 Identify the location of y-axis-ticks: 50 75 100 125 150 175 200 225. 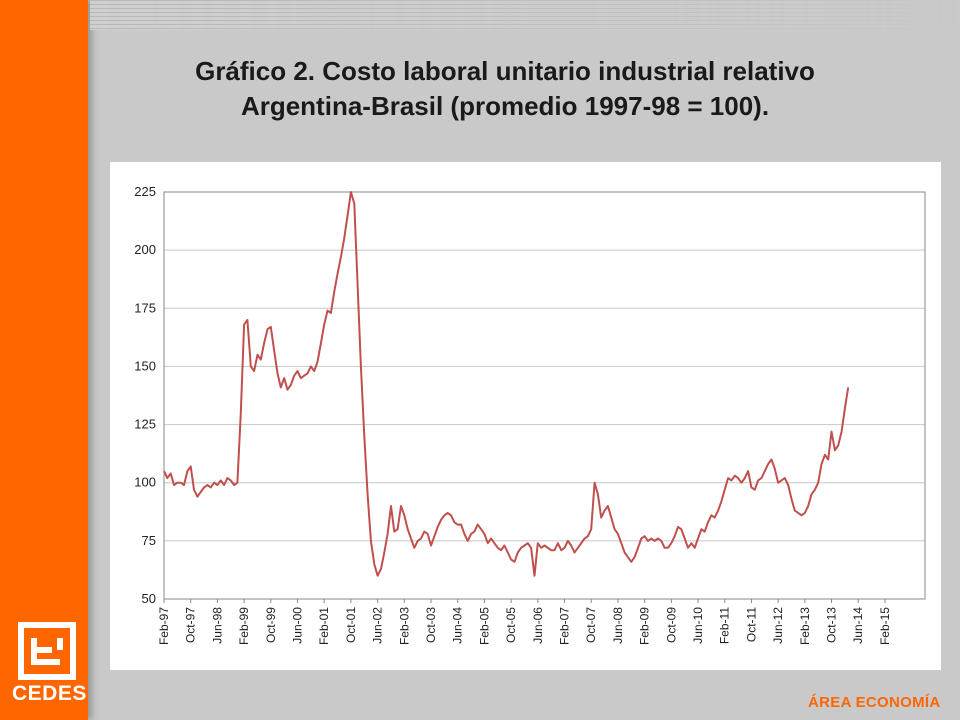
(145, 395).